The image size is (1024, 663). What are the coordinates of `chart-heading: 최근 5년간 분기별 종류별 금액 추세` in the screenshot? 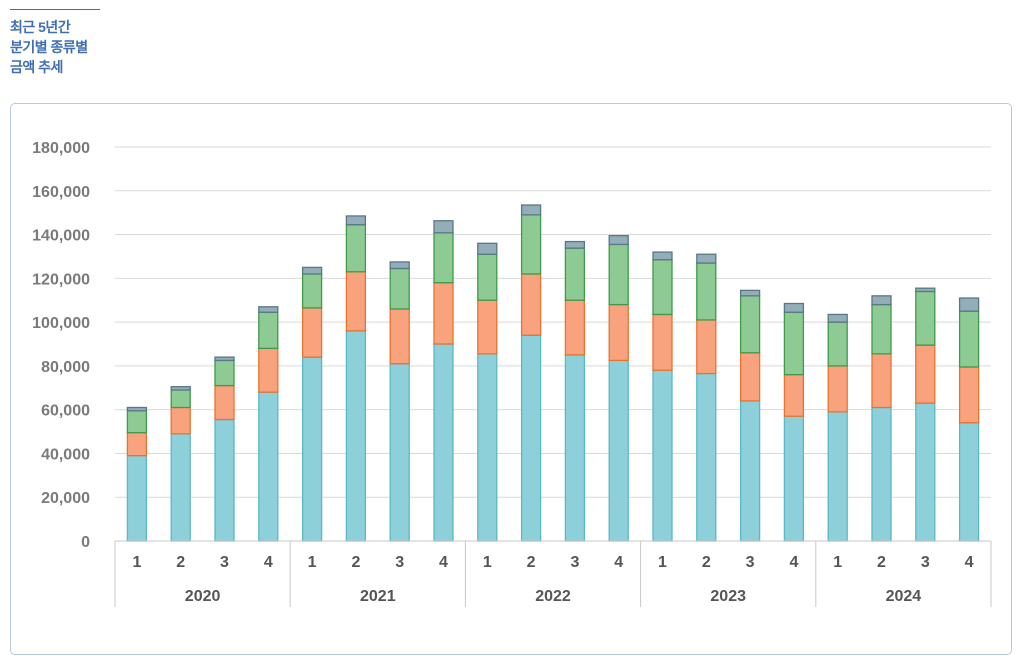 It's located at (65, 47).